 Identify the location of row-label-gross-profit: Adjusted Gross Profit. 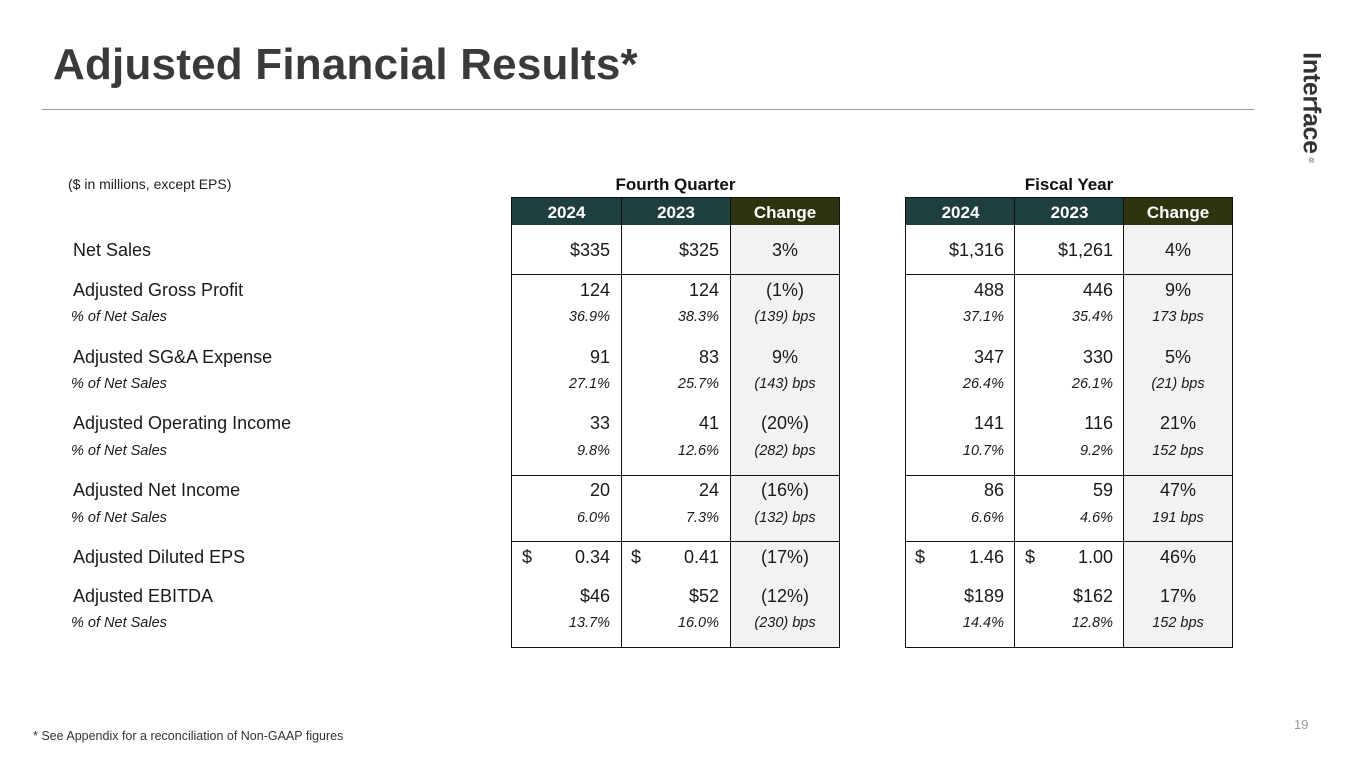
(158, 290).